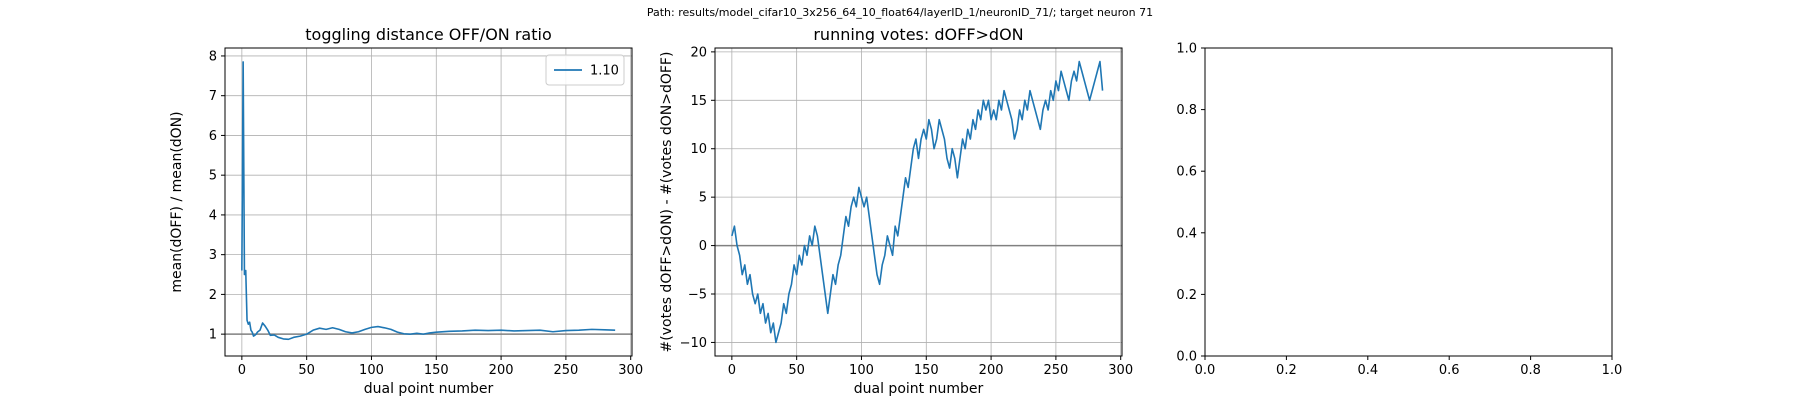  What do you see at coordinates (918, 34) in the screenshot?
I see `axes-title: running votes: dOFF>dON` at bounding box center [918, 34].